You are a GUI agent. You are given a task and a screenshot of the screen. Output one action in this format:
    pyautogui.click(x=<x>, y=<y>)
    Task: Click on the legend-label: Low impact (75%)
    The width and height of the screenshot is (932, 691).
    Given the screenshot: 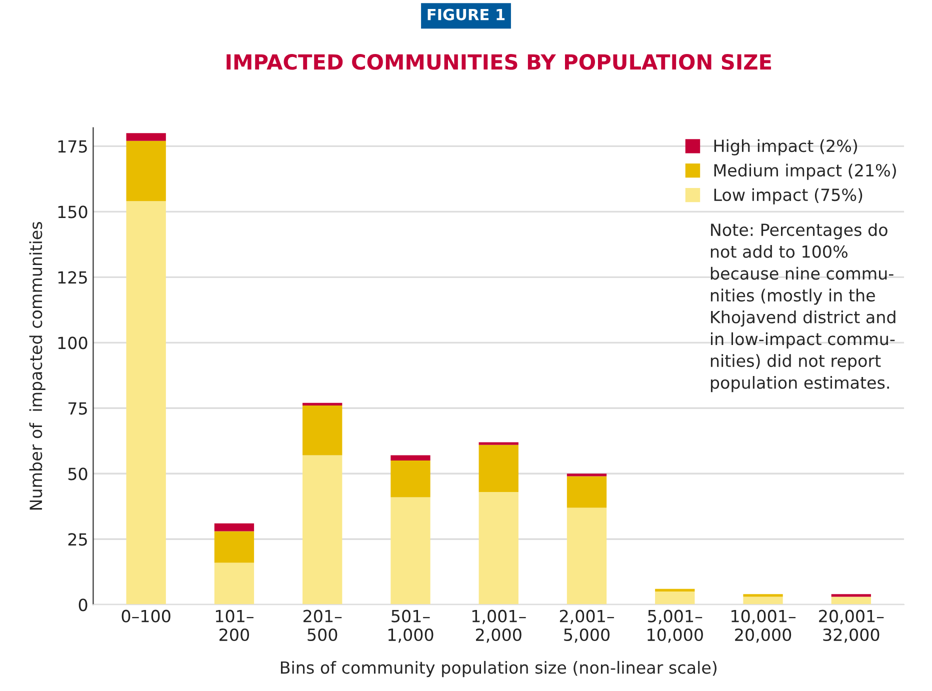 What is the action you would take?
    pyautogui.click(x=788, y=196)
    